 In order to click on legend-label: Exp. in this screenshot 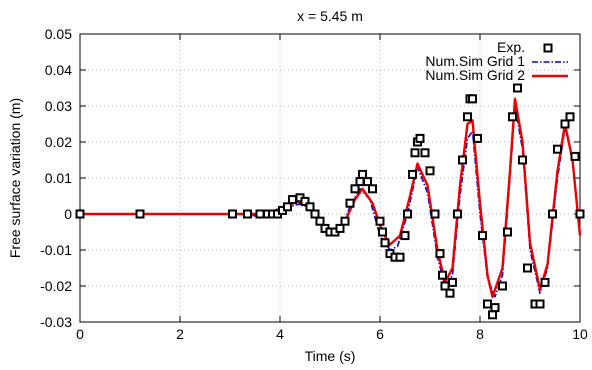, I will do `click(511, 47)`.